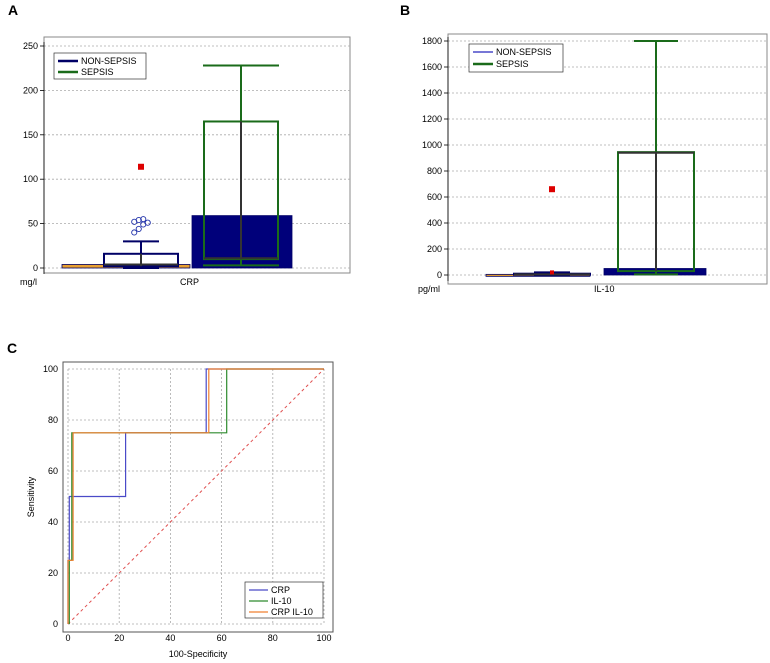  I want to click on x-tick-label: 80, so click(273, 638).